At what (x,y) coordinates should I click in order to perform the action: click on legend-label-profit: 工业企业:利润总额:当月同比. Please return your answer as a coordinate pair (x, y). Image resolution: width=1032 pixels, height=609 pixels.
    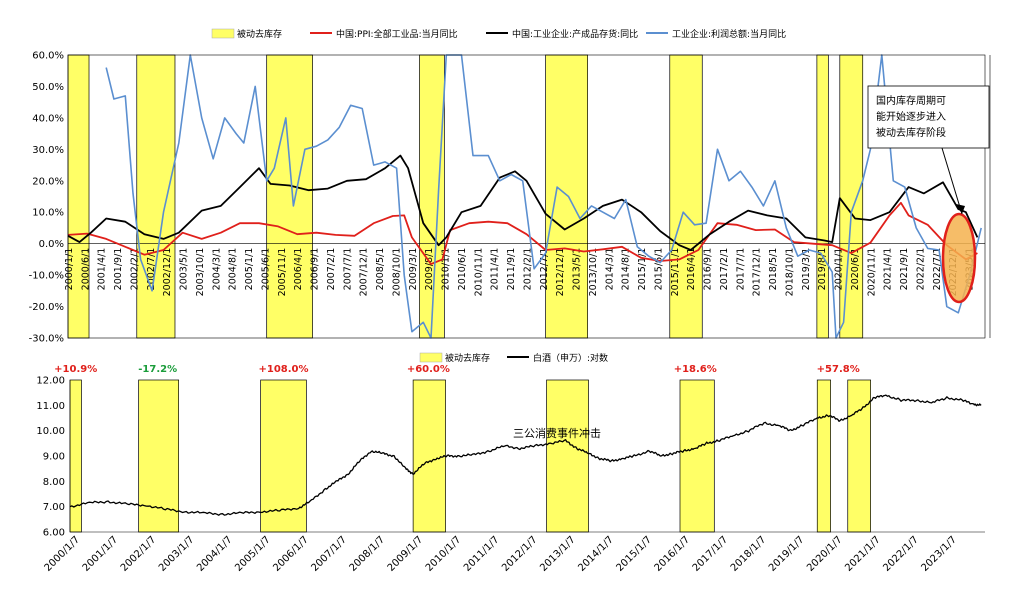
    Looking at the image, I should click on (729, 34).